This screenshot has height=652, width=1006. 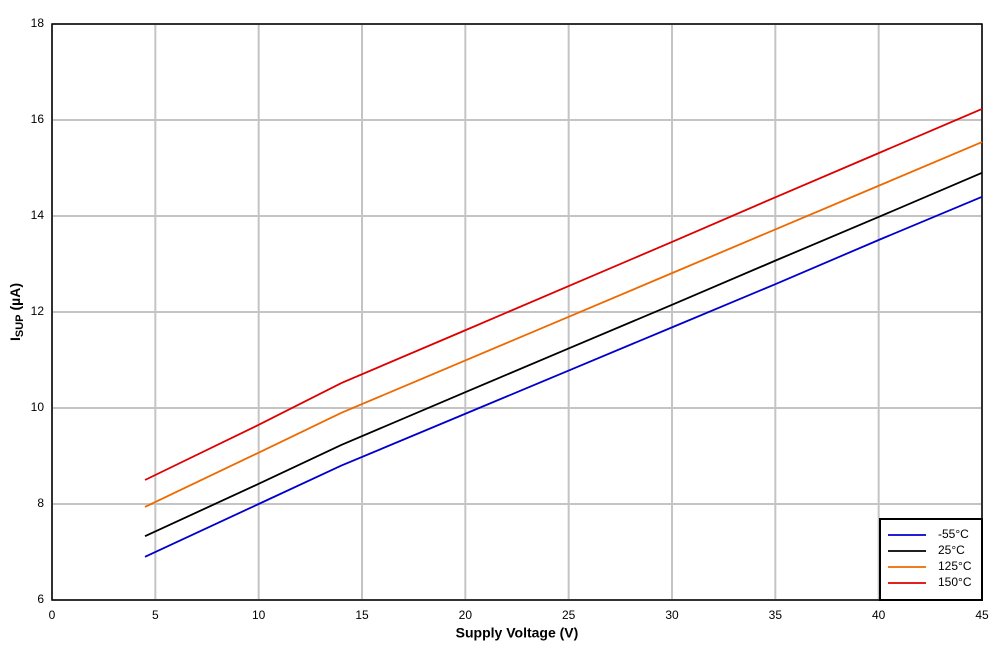 I want to click on x-tick-label: 45, so click(x=982, y=615).